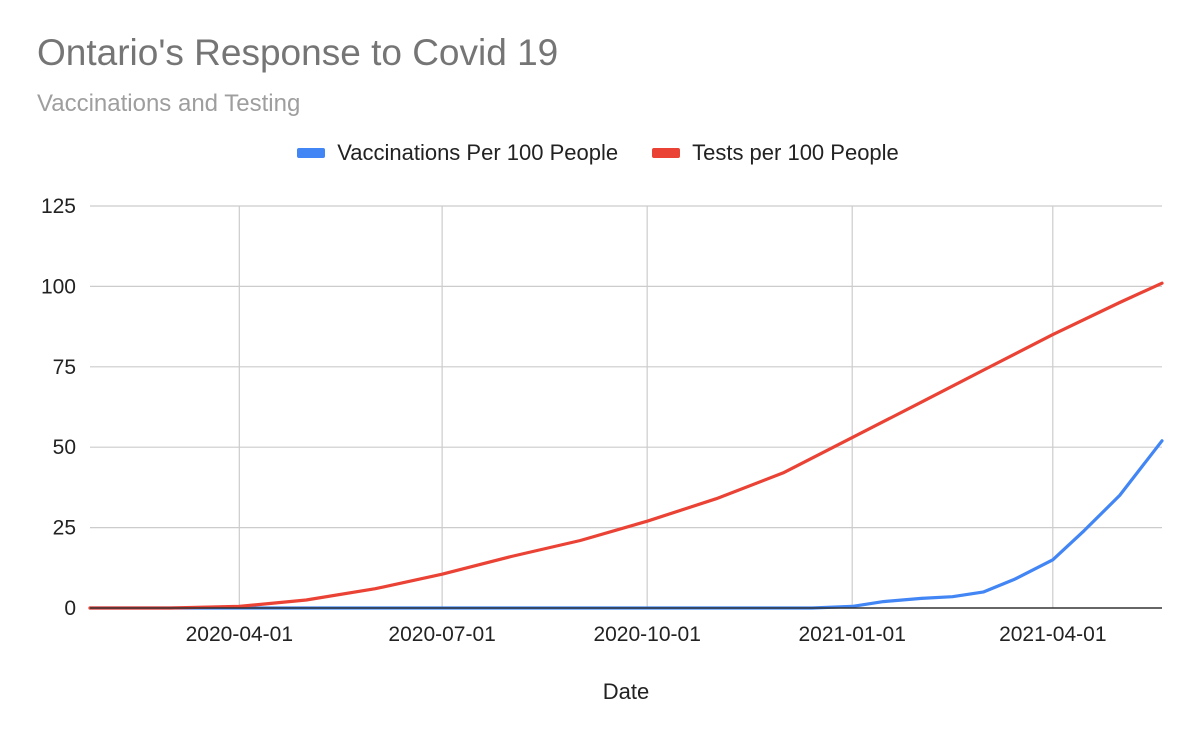  What do you see at coordinates (311, 153) in the screenshot?
I see `legend-swatch-vaccinations` at bounding box center [311, 153].